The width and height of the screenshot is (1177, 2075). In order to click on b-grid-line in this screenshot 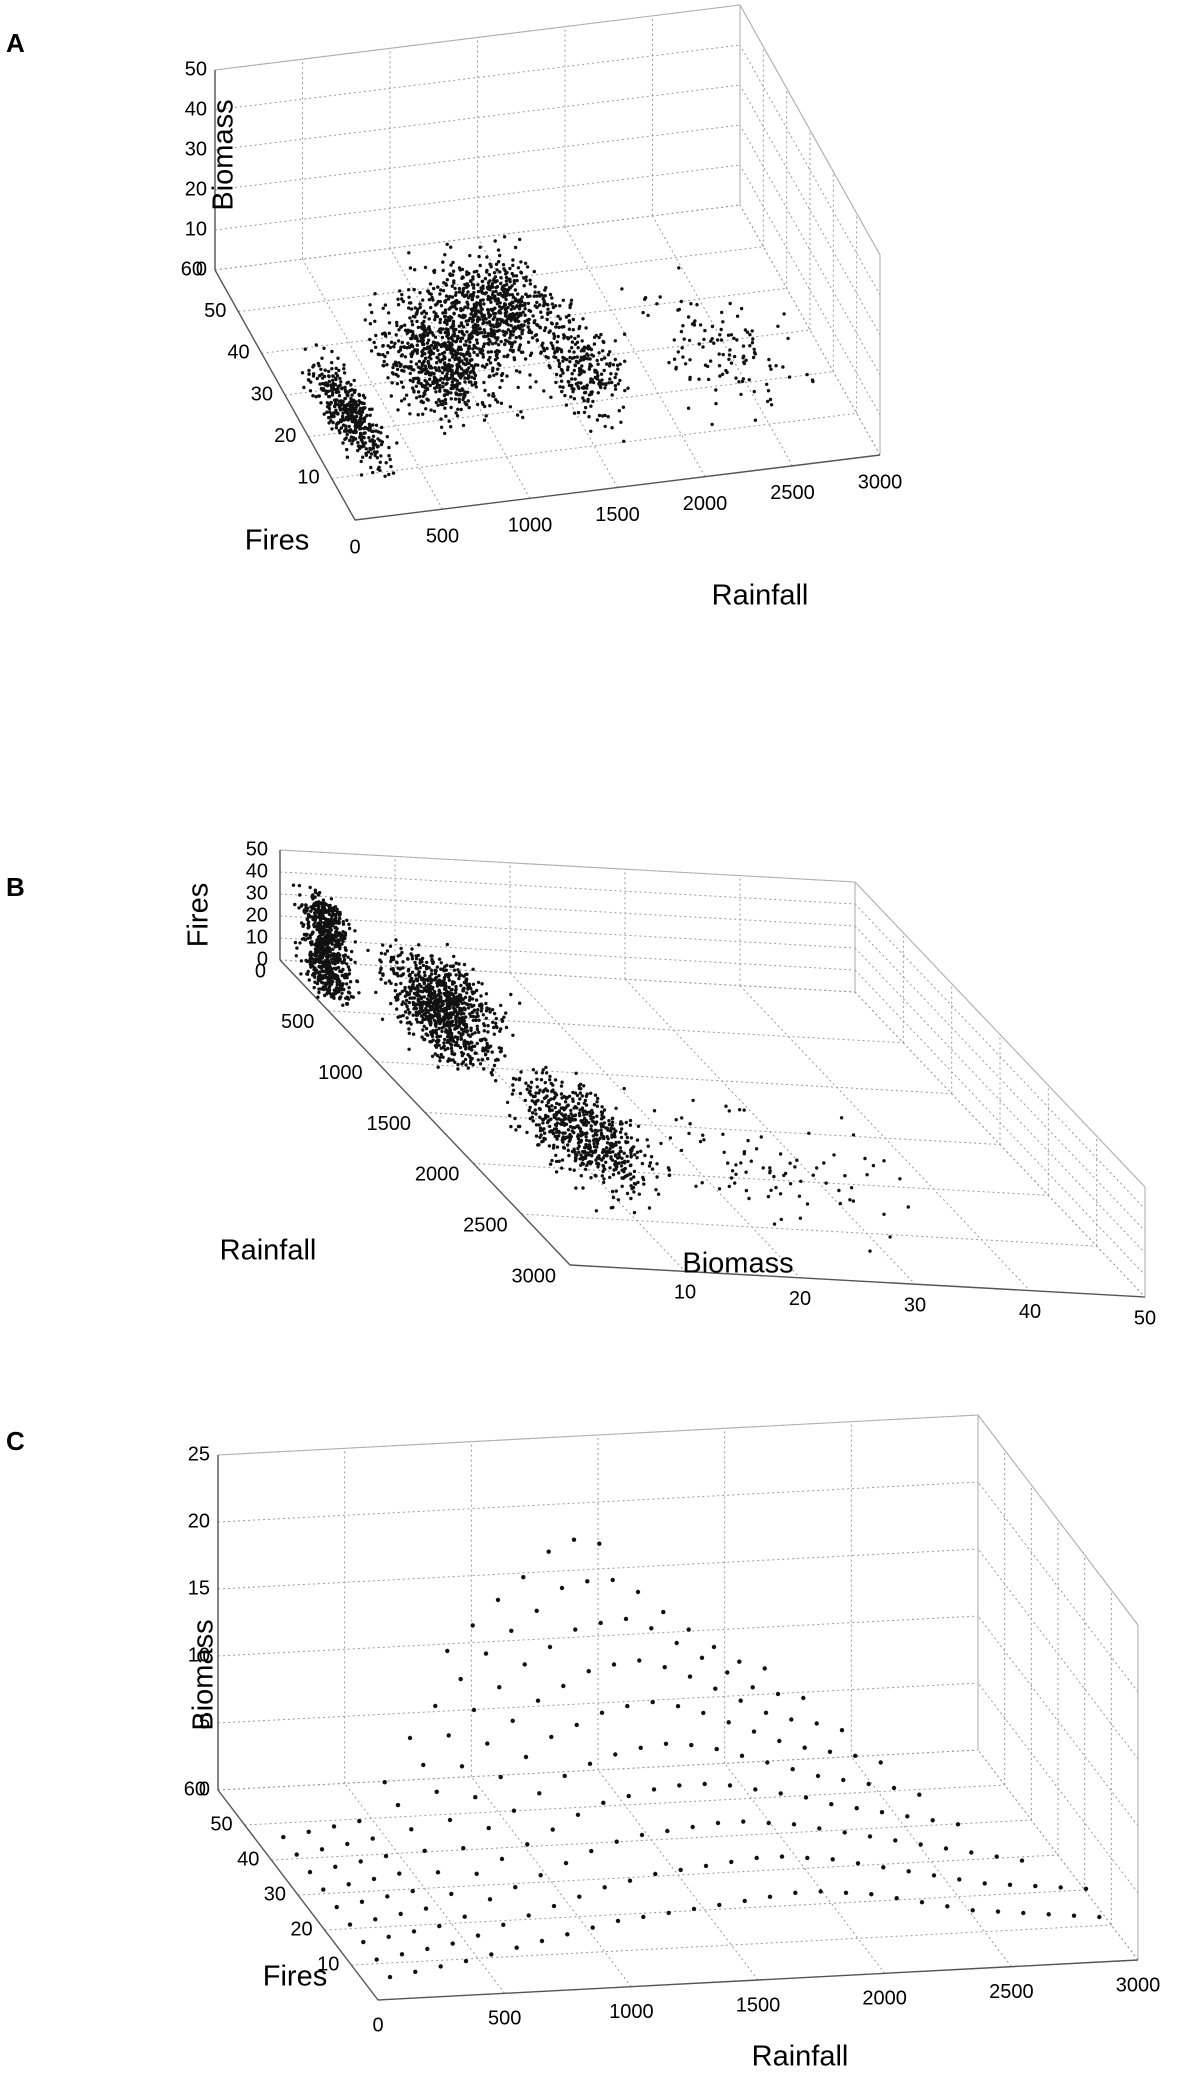, I will do `click(567, 932)`.